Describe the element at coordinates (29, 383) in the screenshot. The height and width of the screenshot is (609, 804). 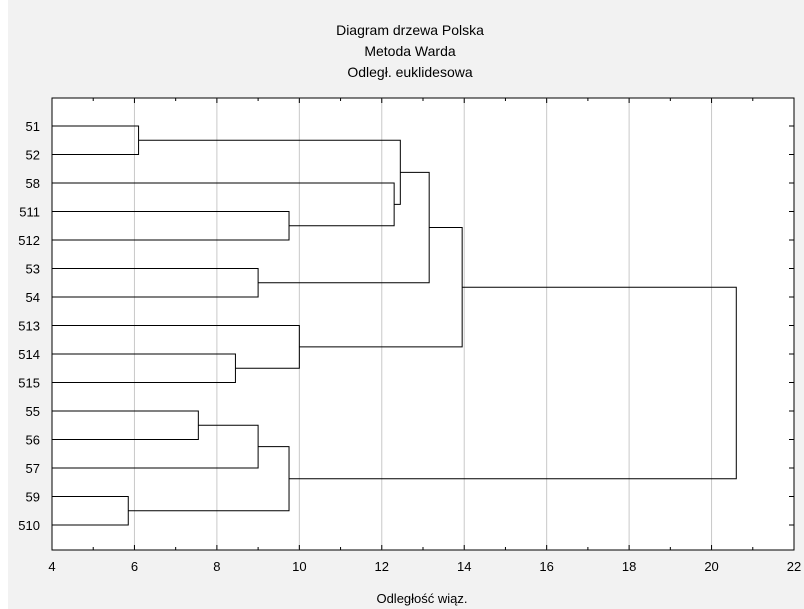
I see `leaf-label: 515` at that location.